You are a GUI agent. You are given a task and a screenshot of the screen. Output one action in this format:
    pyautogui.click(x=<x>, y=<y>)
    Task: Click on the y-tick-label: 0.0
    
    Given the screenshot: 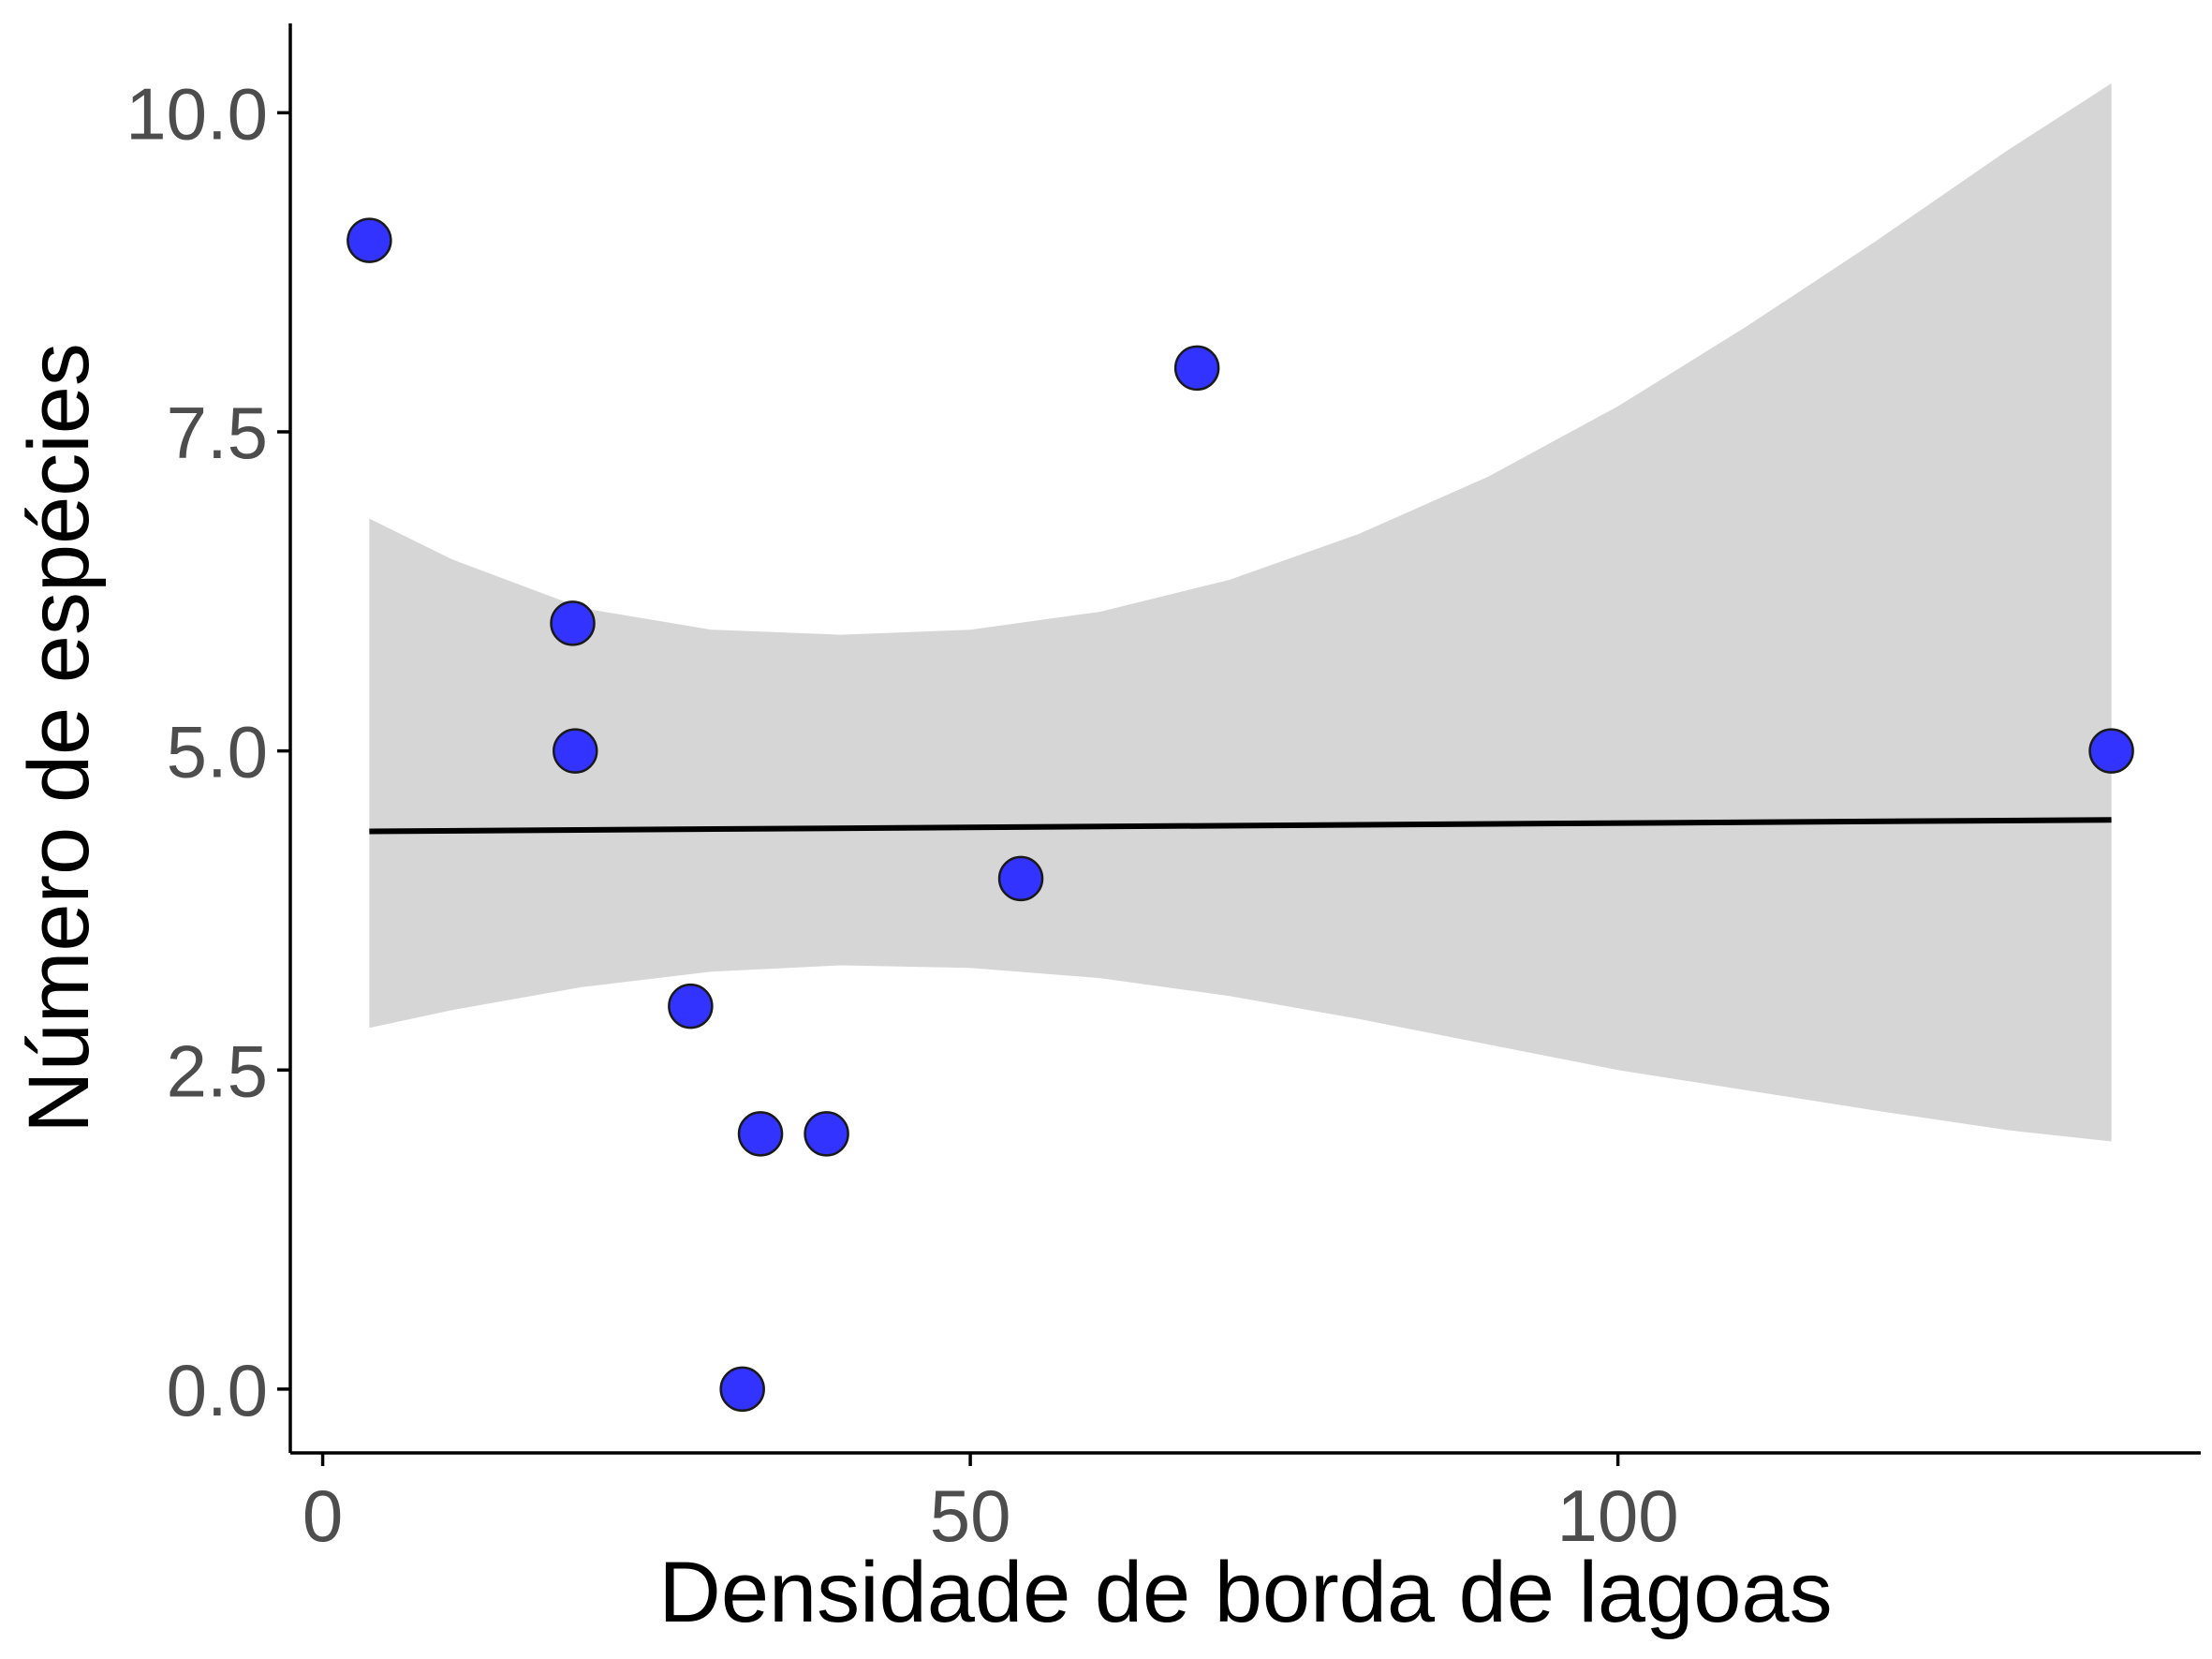 What is the action you would take?
    pyautogui.click(x=218, y=1390)
    